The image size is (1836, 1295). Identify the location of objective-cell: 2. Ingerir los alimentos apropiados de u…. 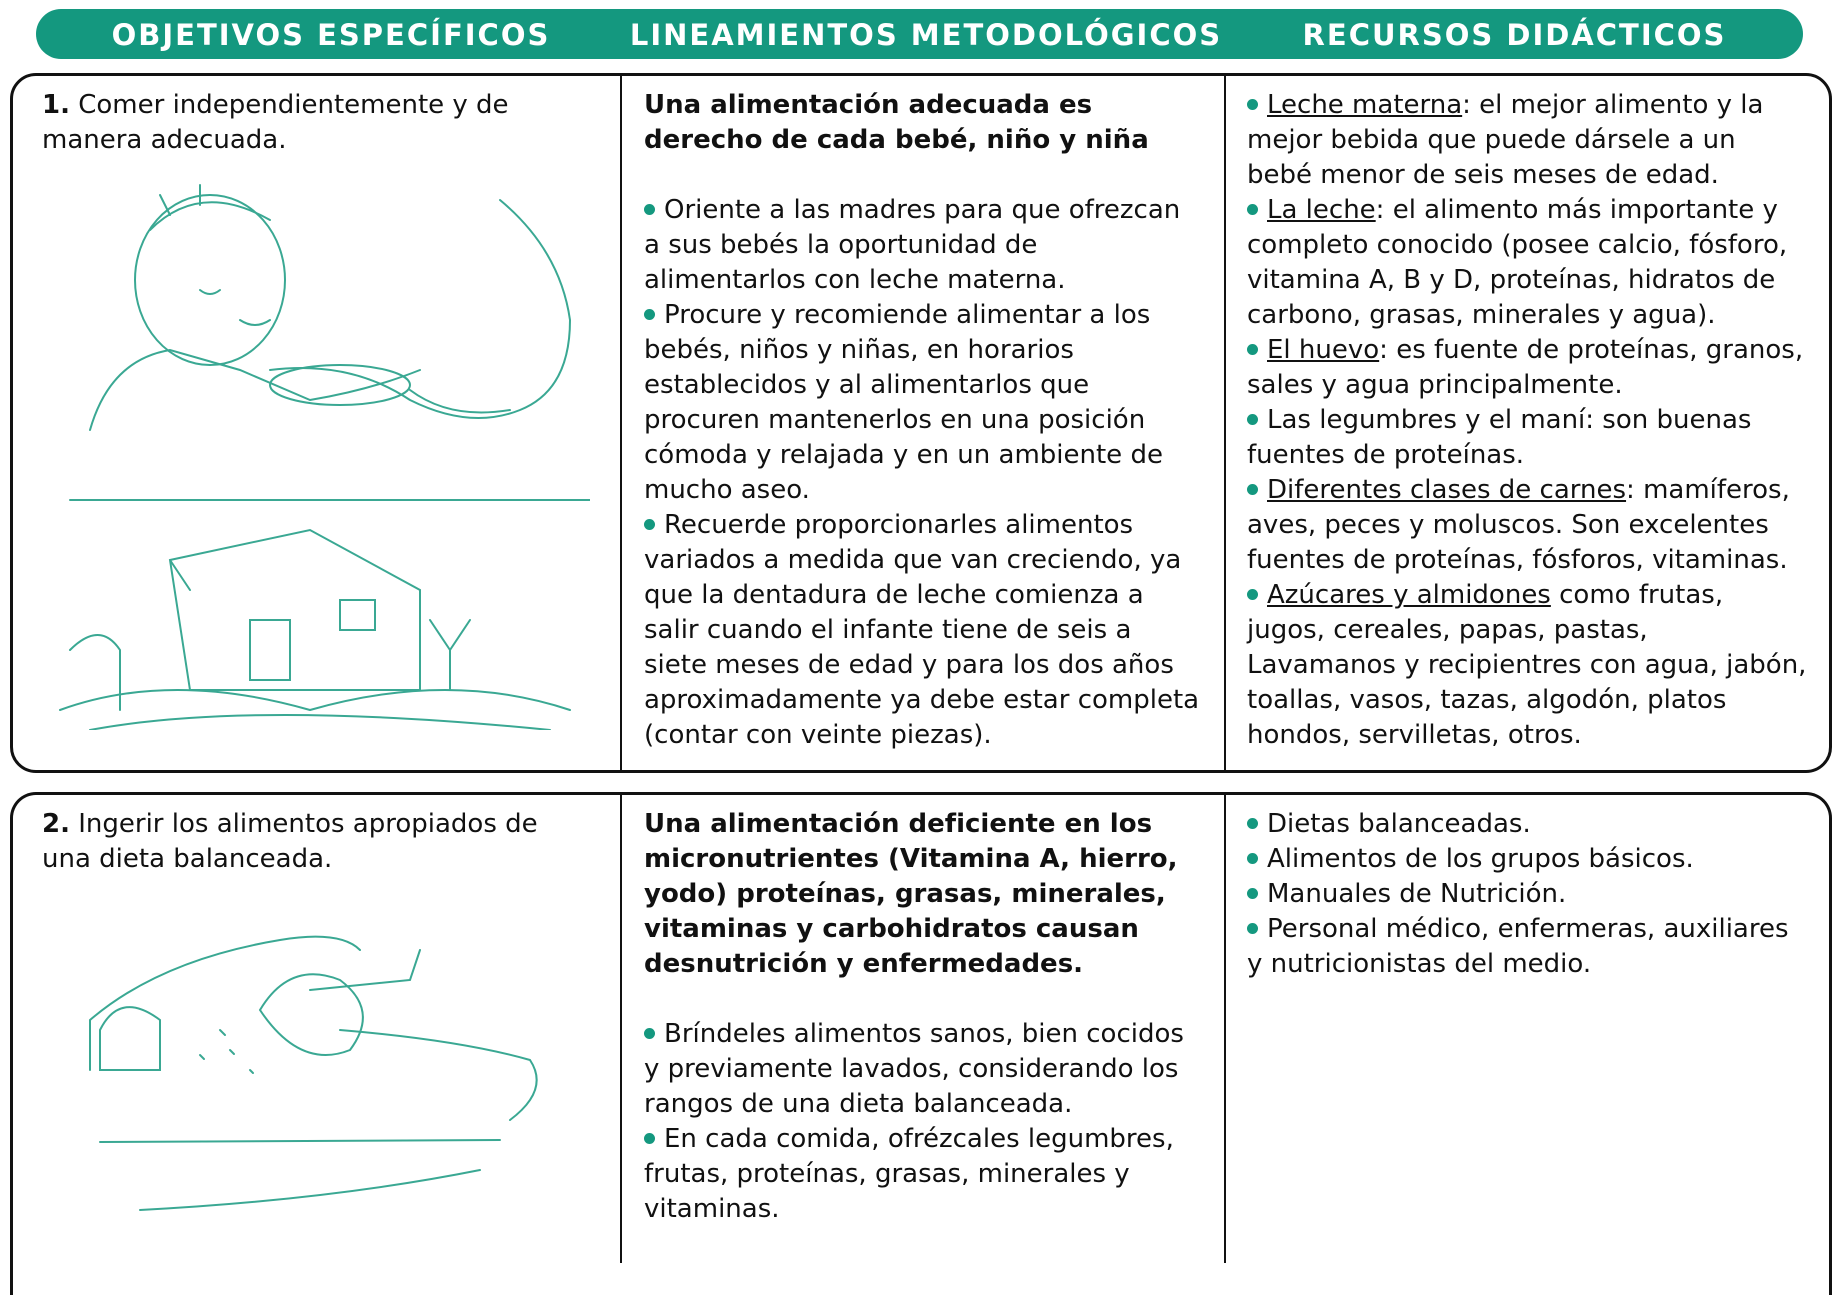
(312, 842).